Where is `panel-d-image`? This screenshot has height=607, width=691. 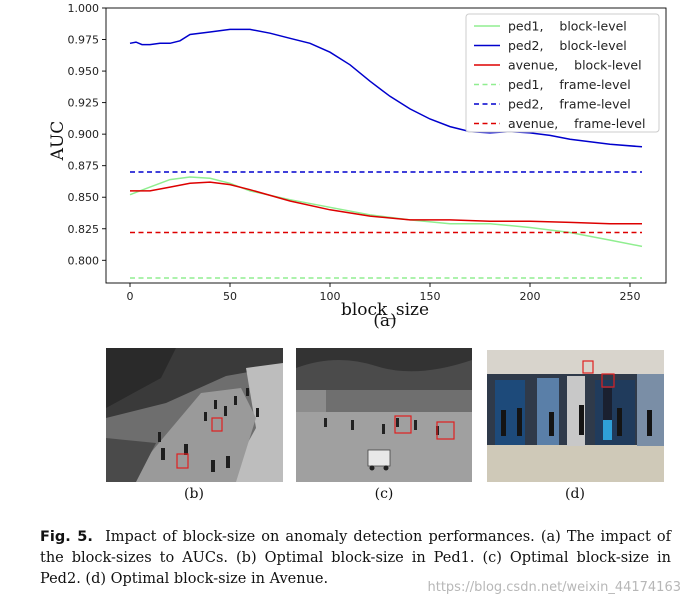
panel-d-image is located at coordinates (575, 416).